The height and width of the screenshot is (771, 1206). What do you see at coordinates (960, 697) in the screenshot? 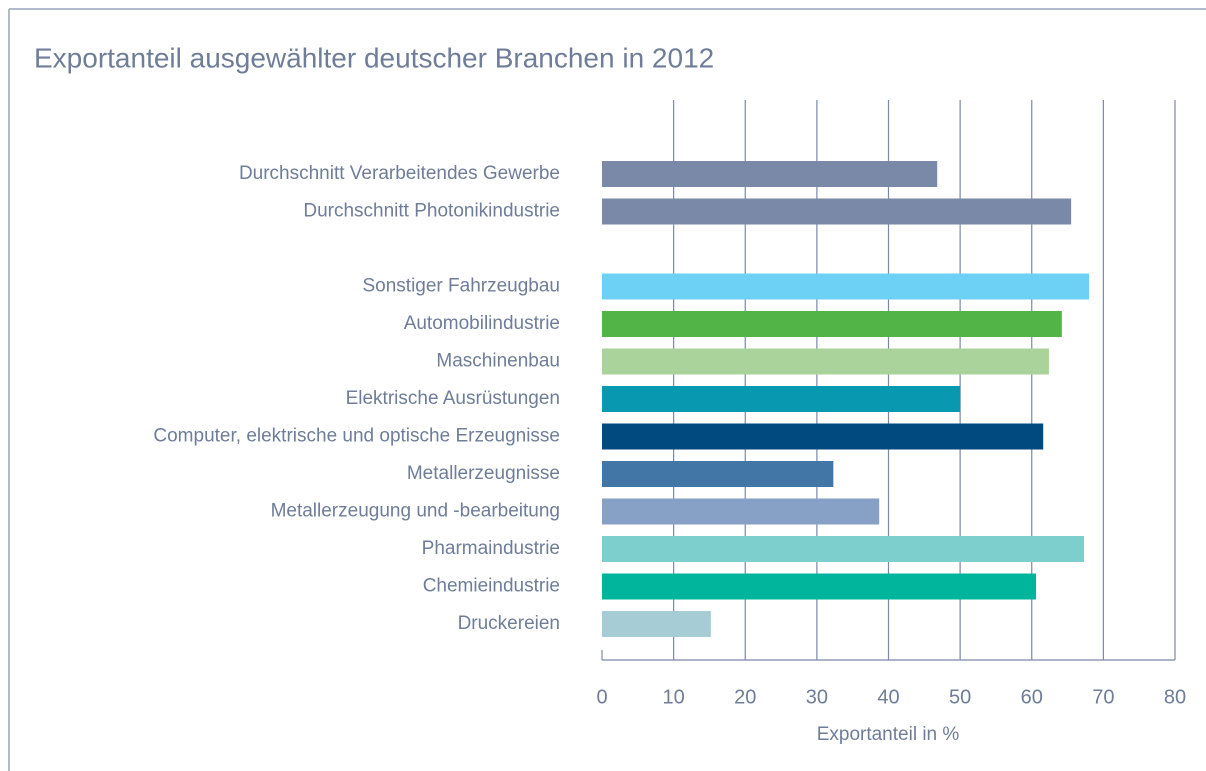
I see `x-tick-label: 50` at bounding box center [960, 697].